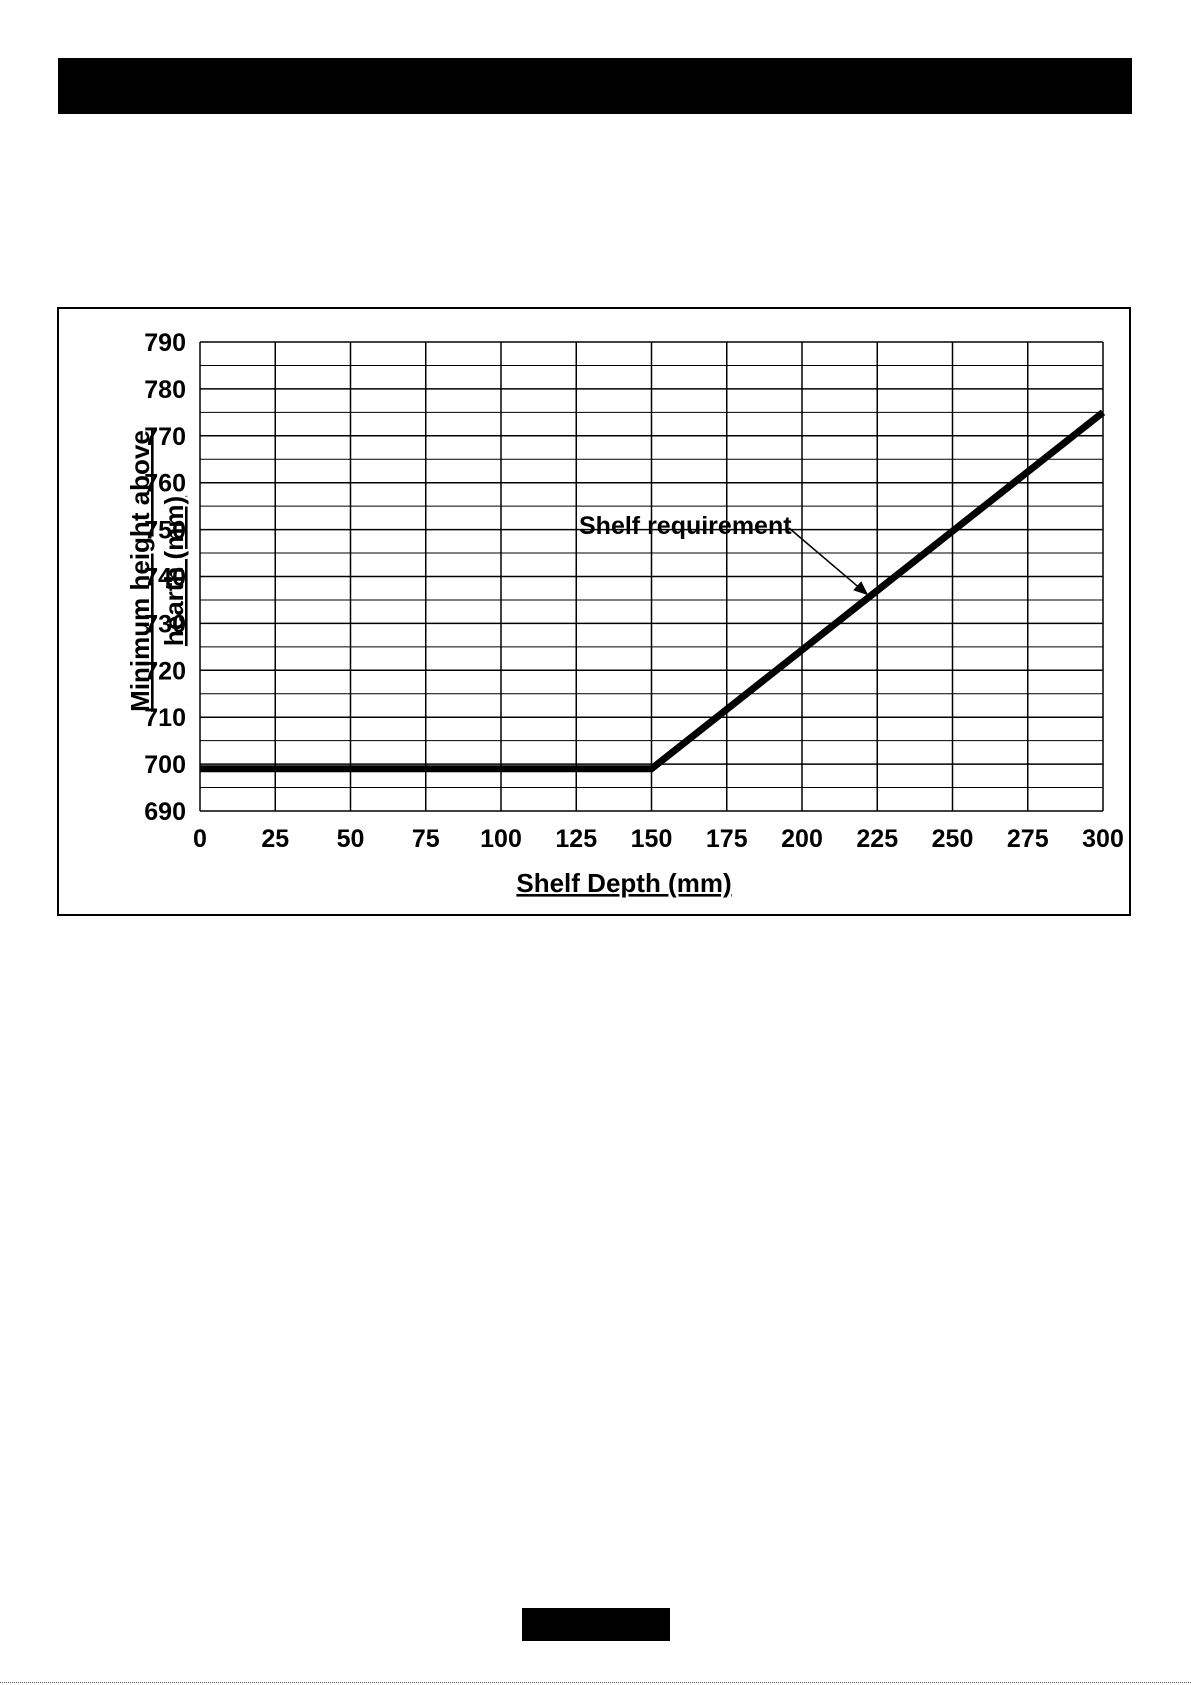 Image resolution: width=1191 pixels, height=1685 pixels. Describe the element at coordinates (802, 839) in the screenshot. I see `x-tick-label-200: 200` at that location.